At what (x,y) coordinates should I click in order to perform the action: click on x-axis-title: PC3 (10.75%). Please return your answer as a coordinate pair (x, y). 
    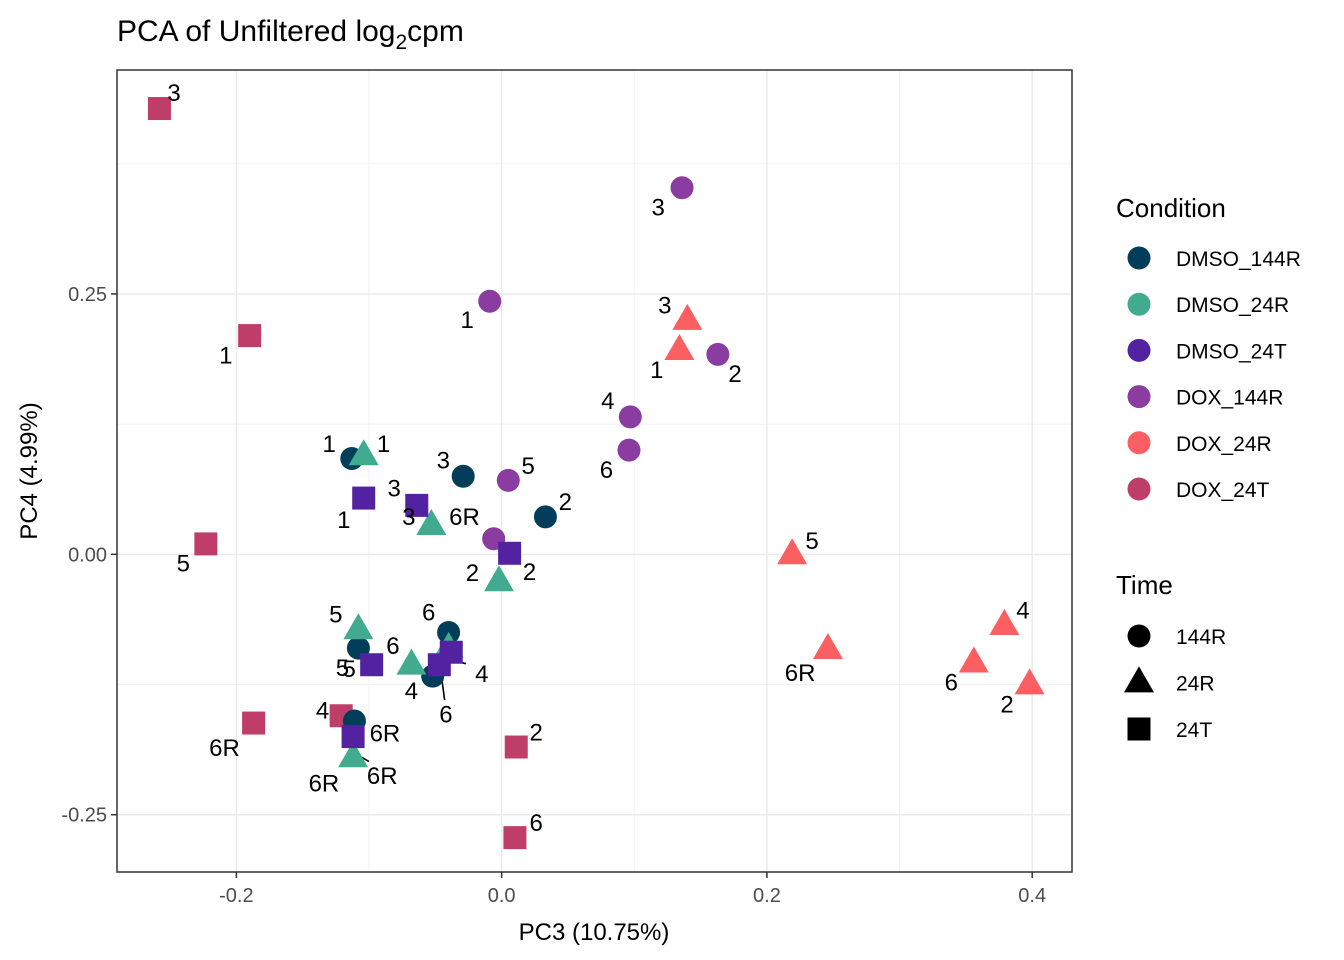
    Looking at the image, I should click on (594, 932).